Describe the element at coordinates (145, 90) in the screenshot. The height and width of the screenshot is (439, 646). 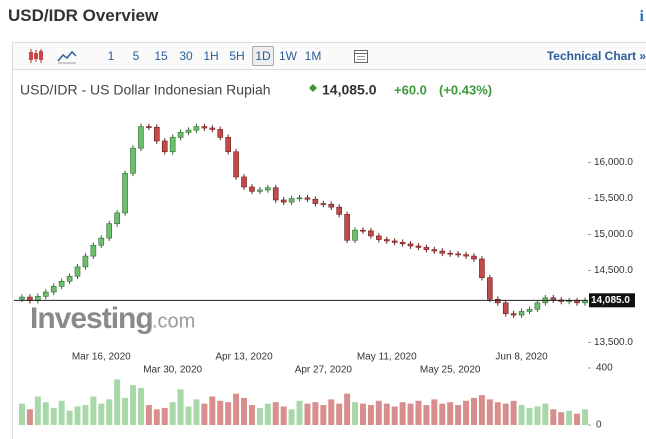
I see `chart-title: USD/IDR - US Dollar Indonesian Rupiah` at that location.